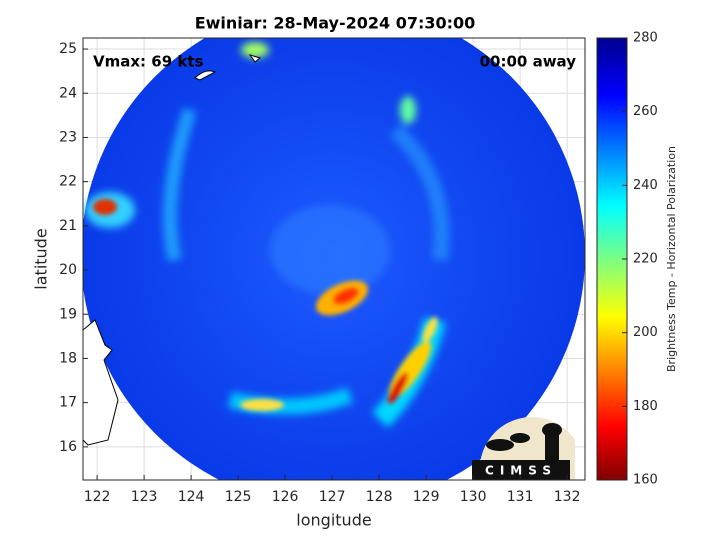  What do you see at coordinates (68, 226) in the screenshot?
I see `y-tick-label: 21` at bounding box center [68, 226].